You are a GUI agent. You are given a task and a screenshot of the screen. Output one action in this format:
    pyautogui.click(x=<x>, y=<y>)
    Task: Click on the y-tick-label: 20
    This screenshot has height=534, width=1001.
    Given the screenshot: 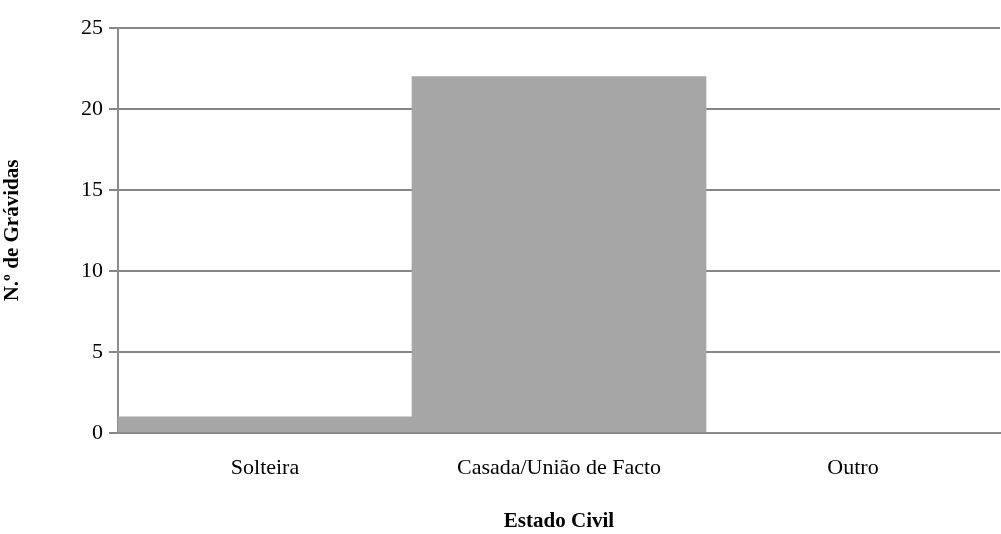 What is the action you would take?
    pyautogui.click(x=92, y=107)
    